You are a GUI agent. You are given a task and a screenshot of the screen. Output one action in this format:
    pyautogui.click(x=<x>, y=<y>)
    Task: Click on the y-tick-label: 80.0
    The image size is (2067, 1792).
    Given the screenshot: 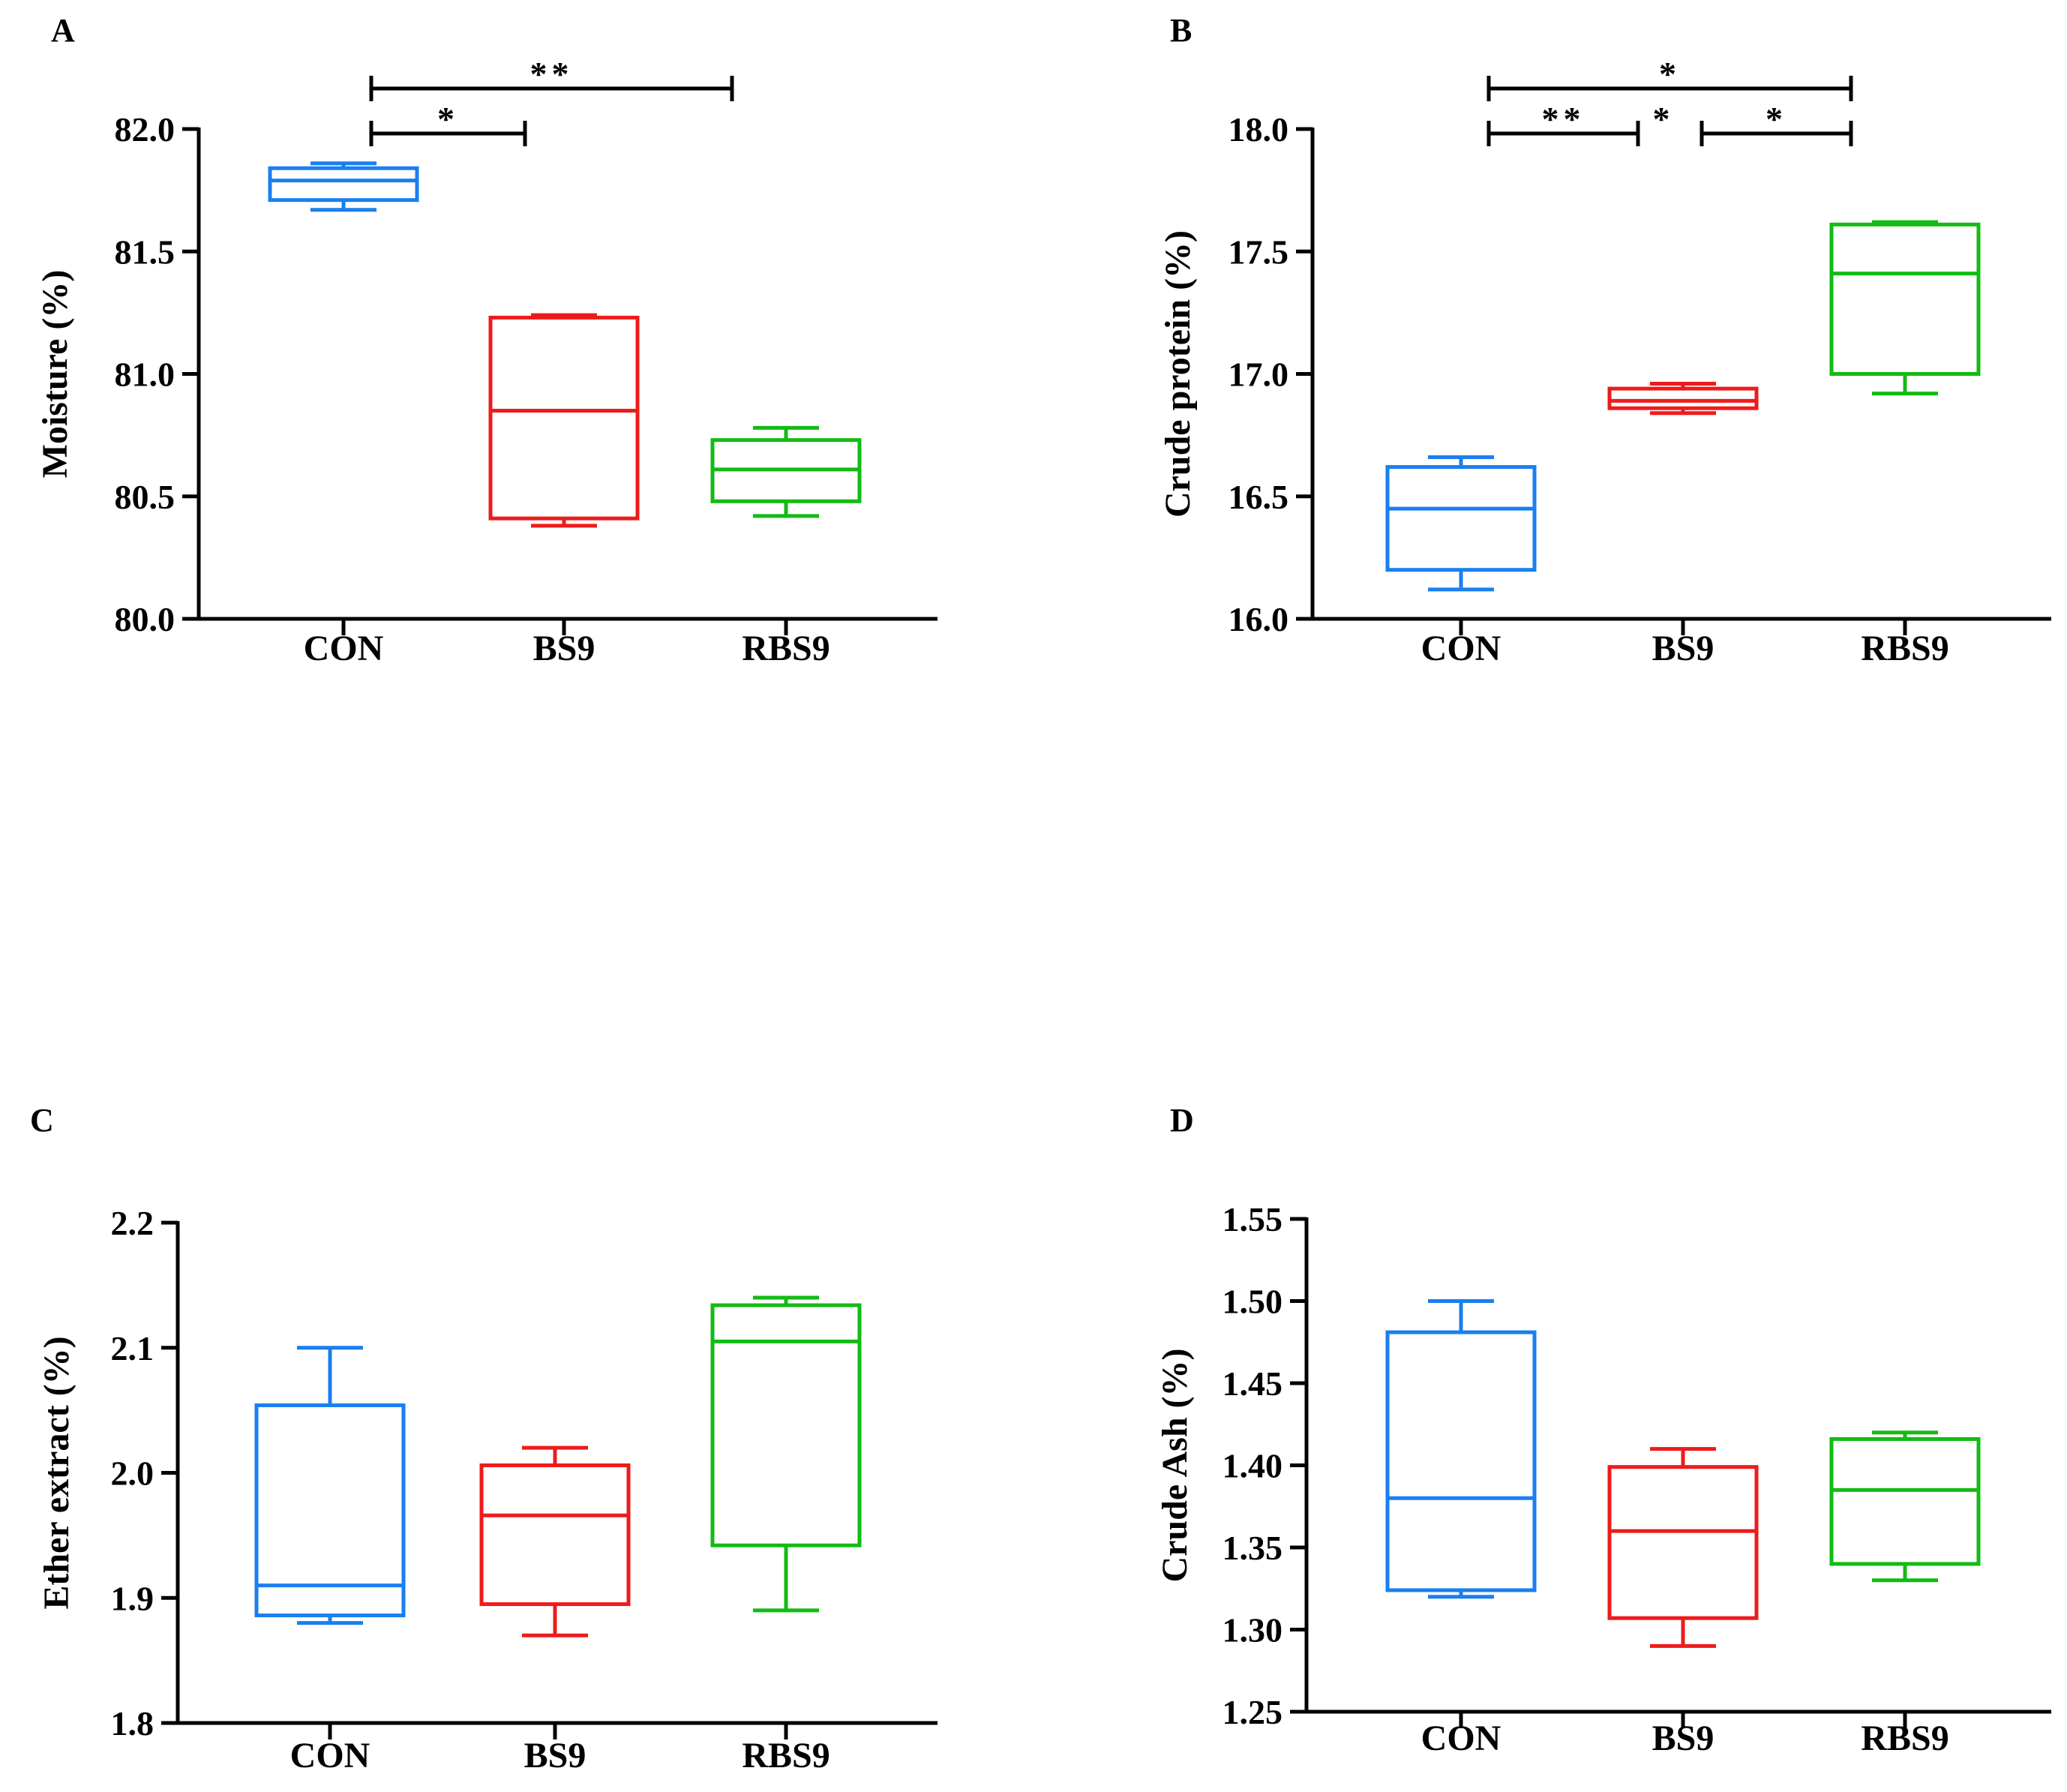 What is the action you would take?
    pyautogui.click(x=145, y=619)
    